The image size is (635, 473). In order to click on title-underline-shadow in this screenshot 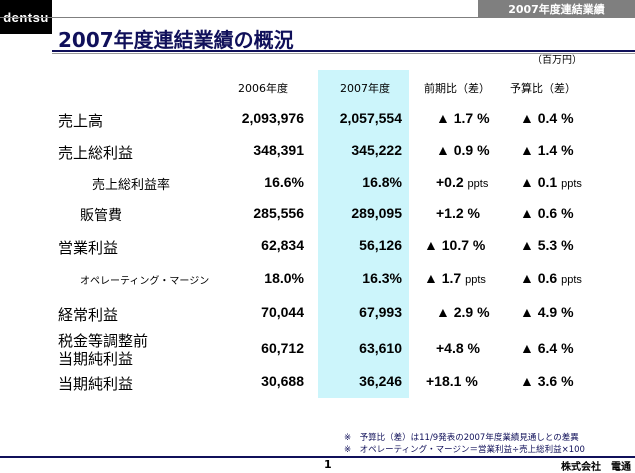, I will do `click(343, 53)`.